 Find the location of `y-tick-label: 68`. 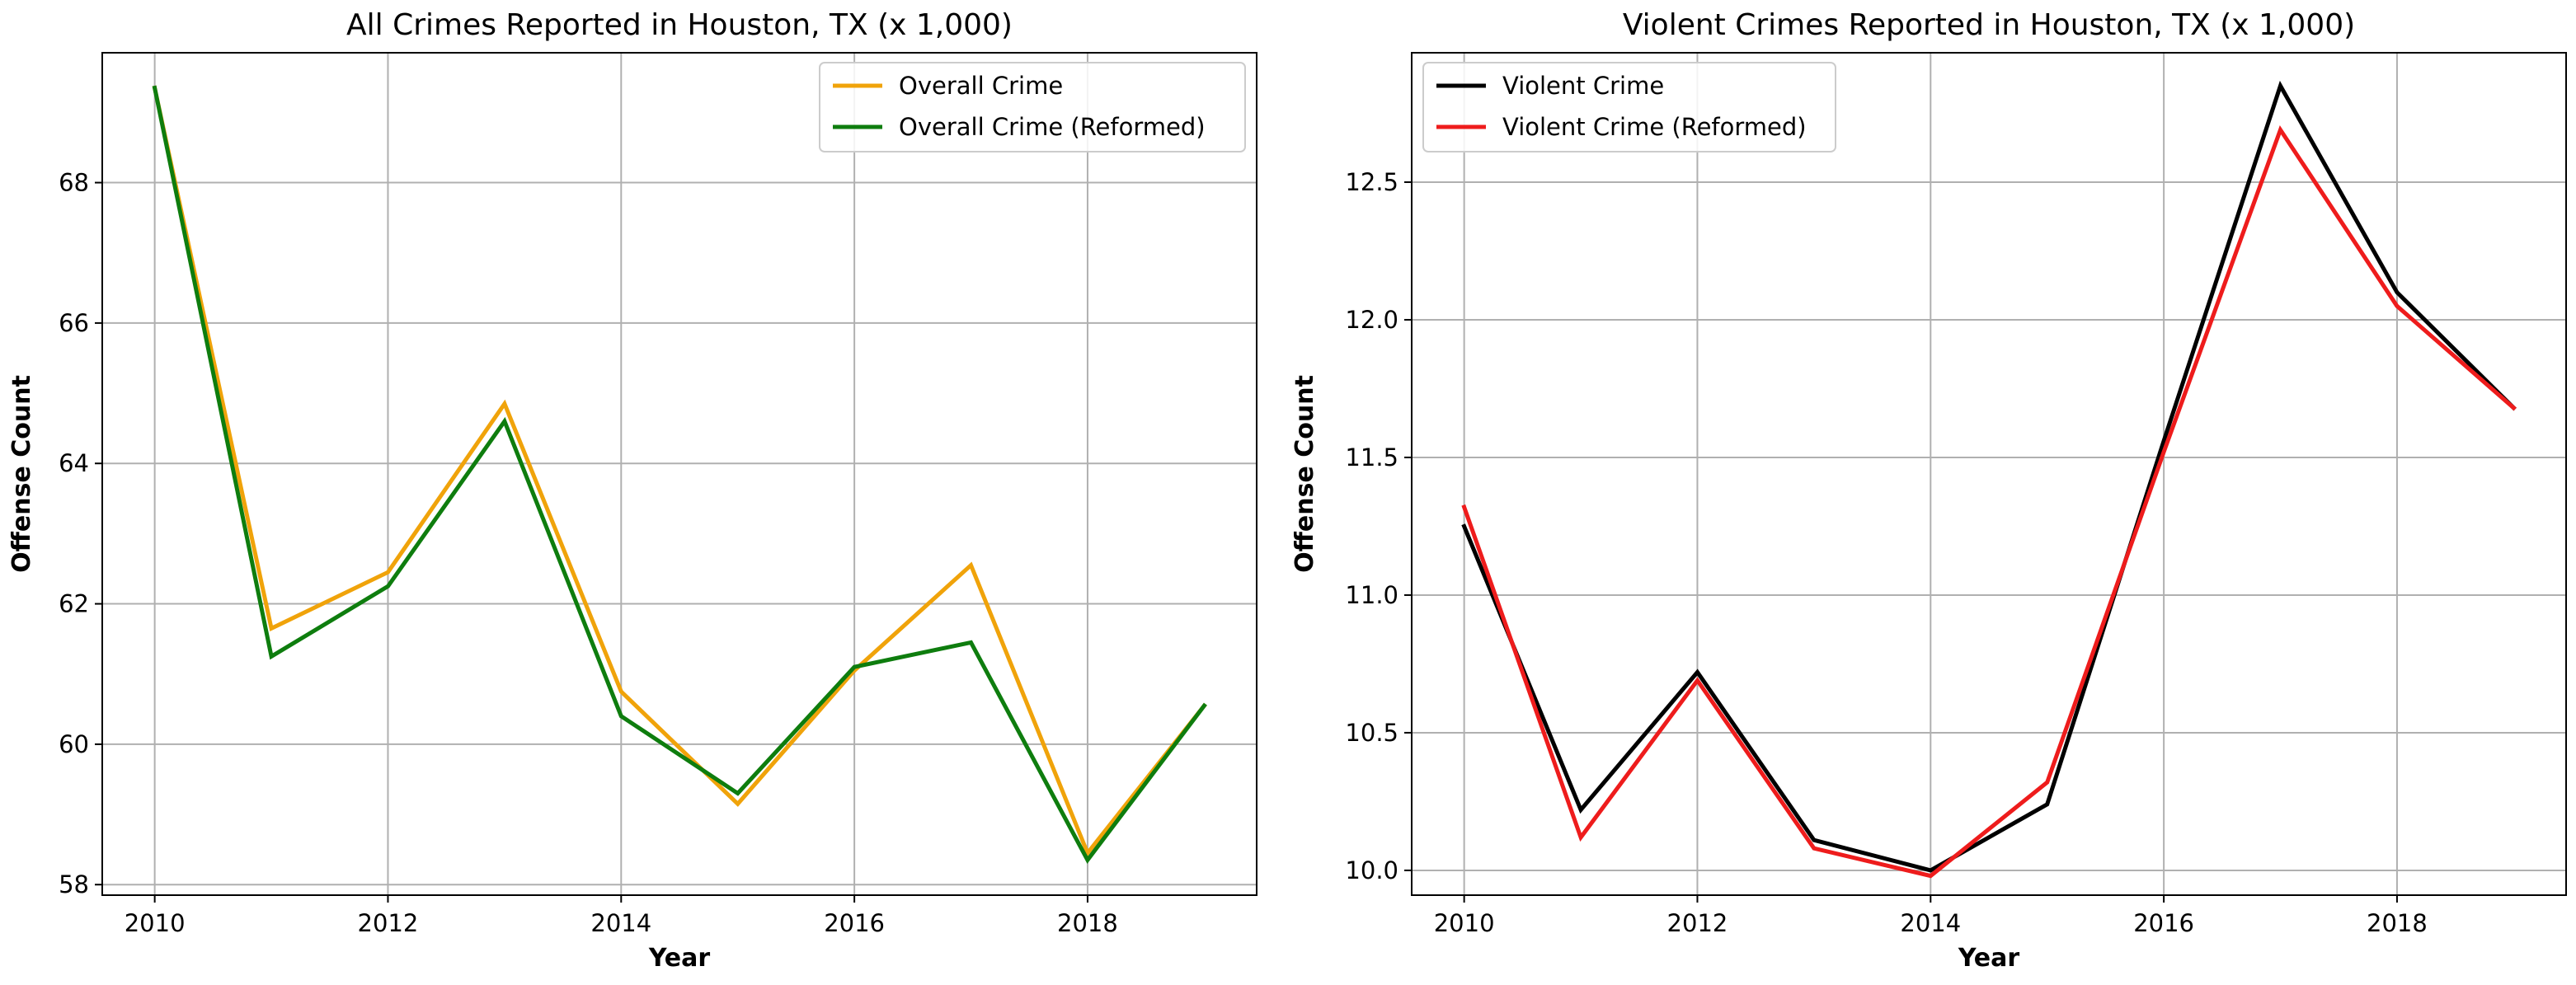

y-tick-label: 68 is located at coordinates (74, 183).